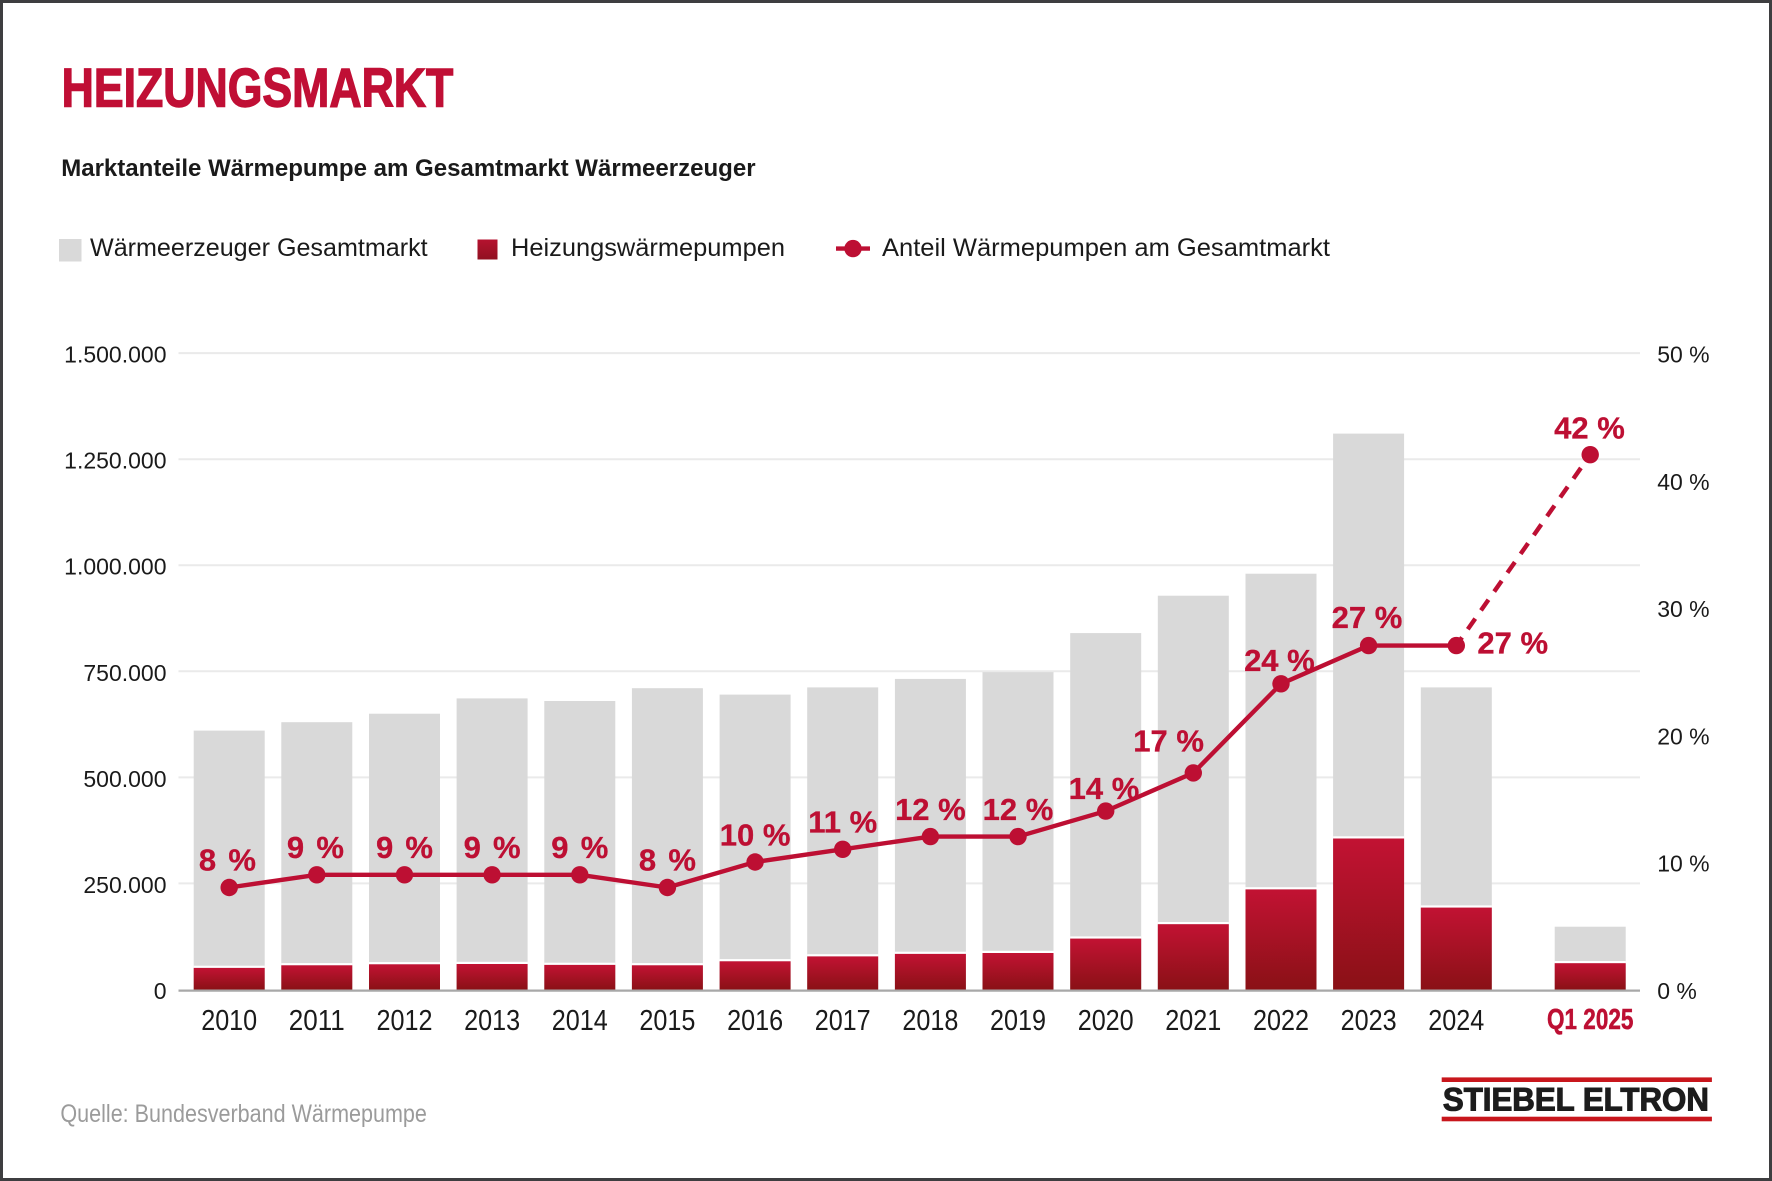 This screenshot has width=1772, height=1181. What do you see at coordinates (1683, 482) in the screenshot?
I see `svg-text: 40 %` at bounding box center [1683, 482].